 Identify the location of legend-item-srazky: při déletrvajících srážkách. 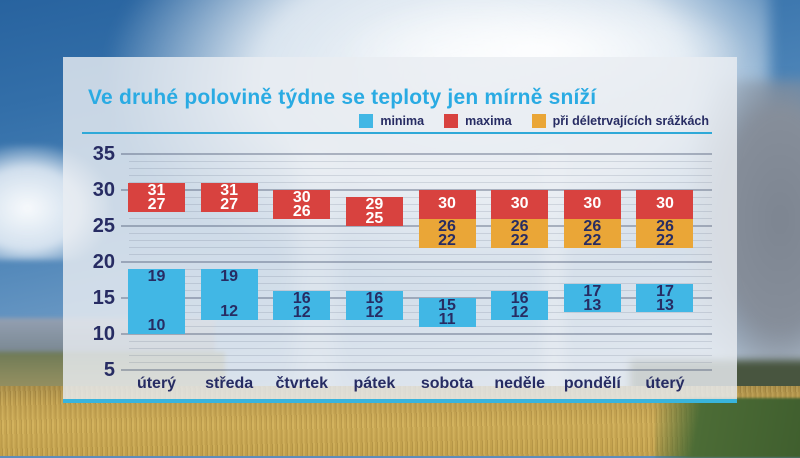
(620, 121).